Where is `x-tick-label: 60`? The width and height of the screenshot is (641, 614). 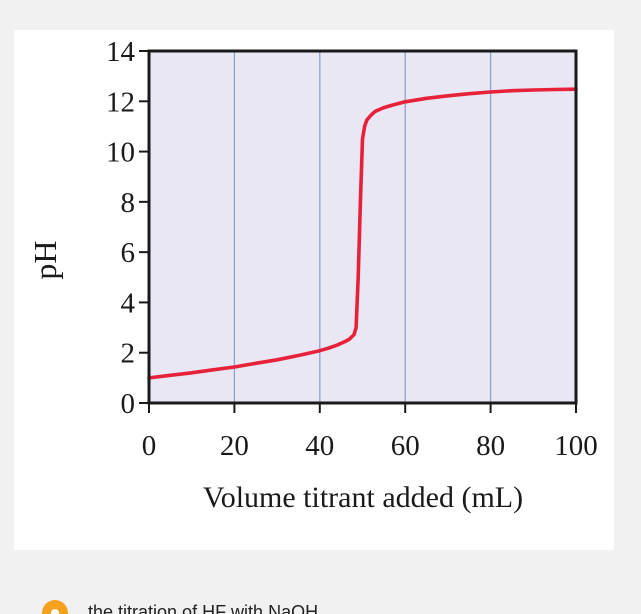
x-tick-label: 60 is located at coordinates (405, 446).